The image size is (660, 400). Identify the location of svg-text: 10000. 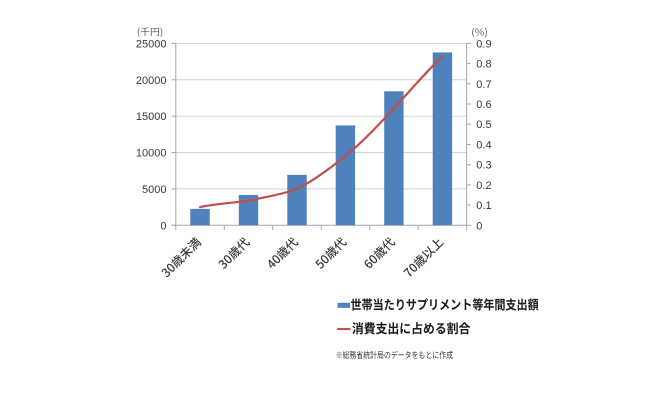
(151, 154).